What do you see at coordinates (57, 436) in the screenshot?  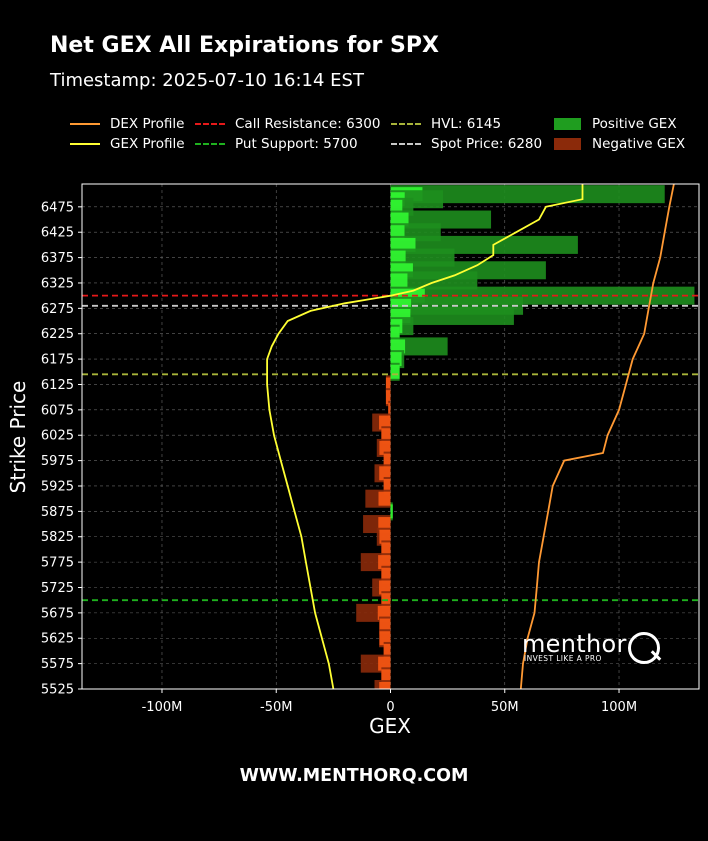 I see `y-tick-label: 6025` at bounding box center [57, 436].